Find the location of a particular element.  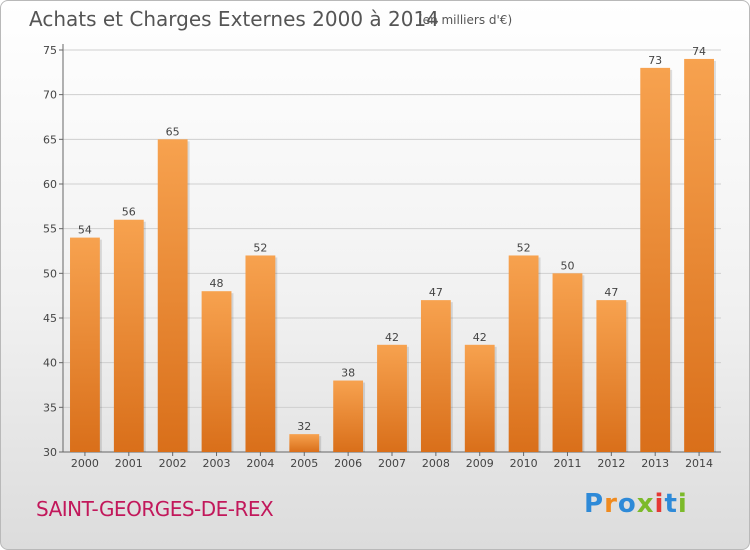

bar-2004 is located at coordinates (260, 353).